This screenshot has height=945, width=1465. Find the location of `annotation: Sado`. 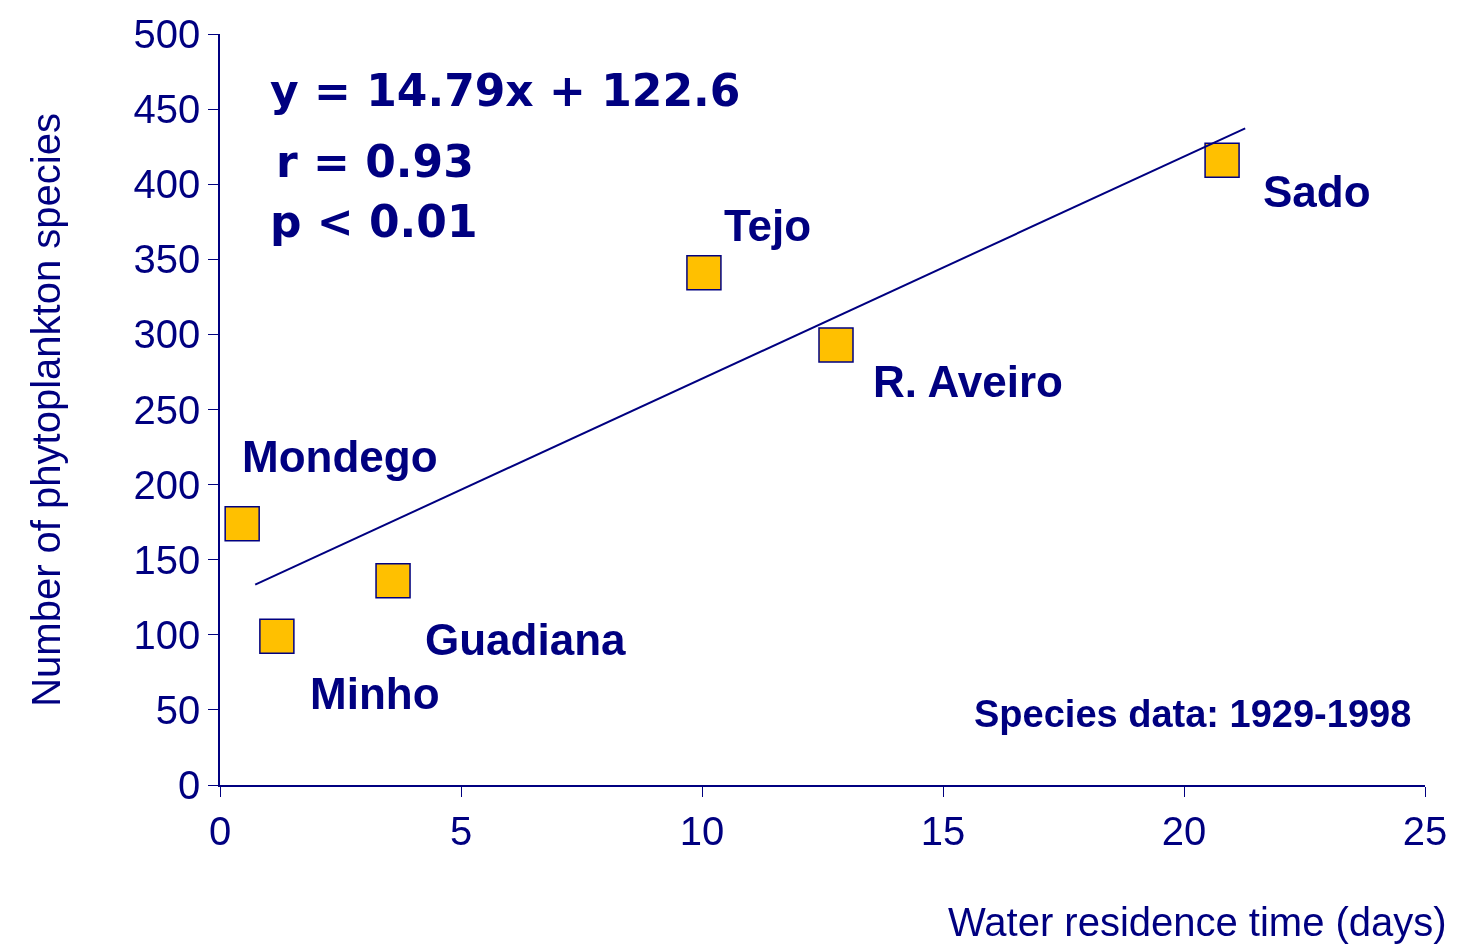

annotation: Sado is located at coordinates (1317, 191).